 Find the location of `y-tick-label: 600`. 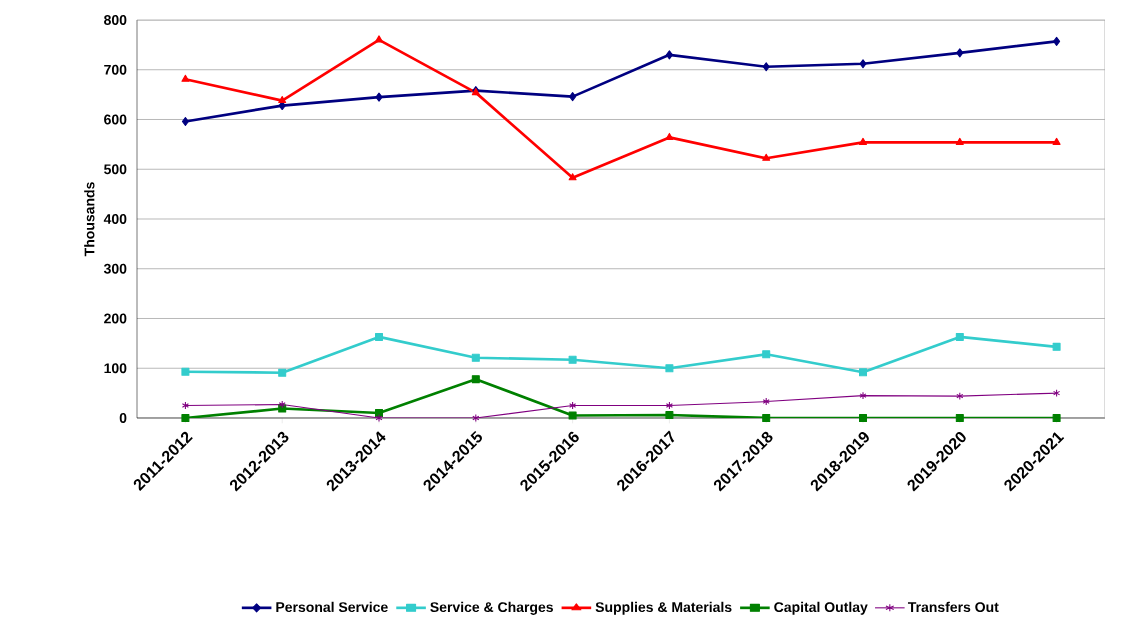

y-tick-label: 600 is located at coordinates (115, 119).